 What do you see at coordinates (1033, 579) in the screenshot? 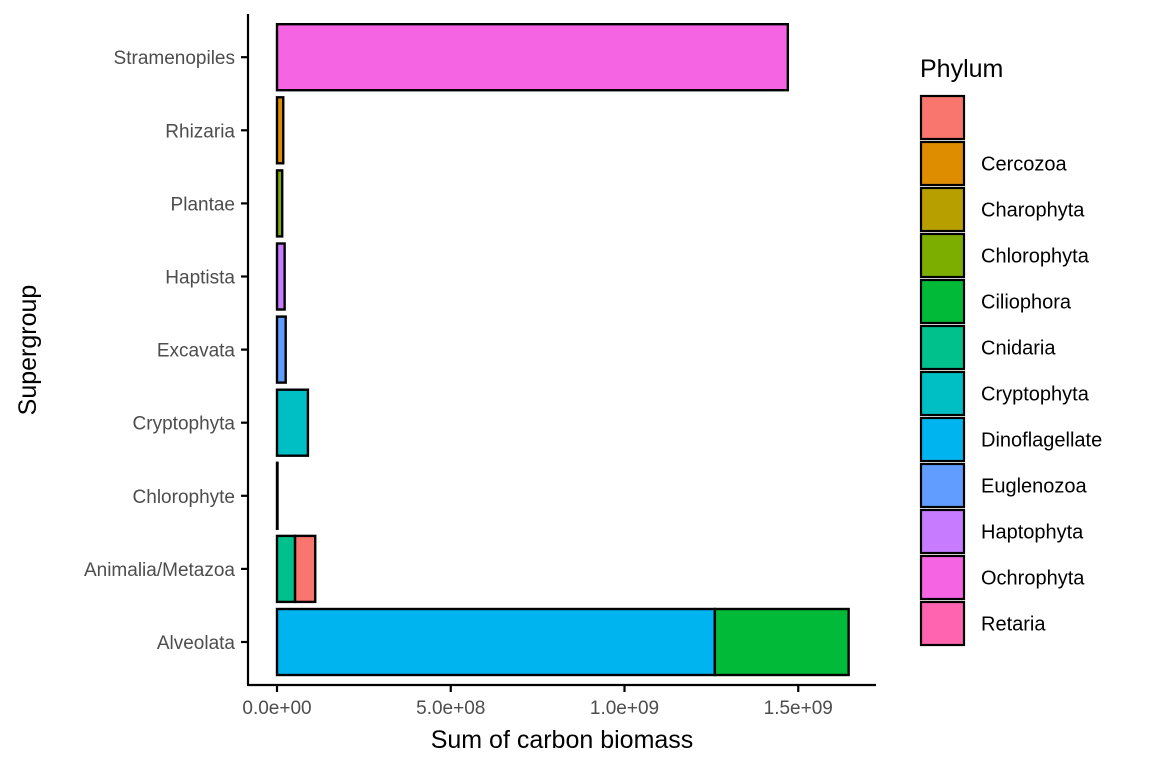
I see `legend-label-ochrophyta: Ochrophyta` at bounding box center [1033, 579].